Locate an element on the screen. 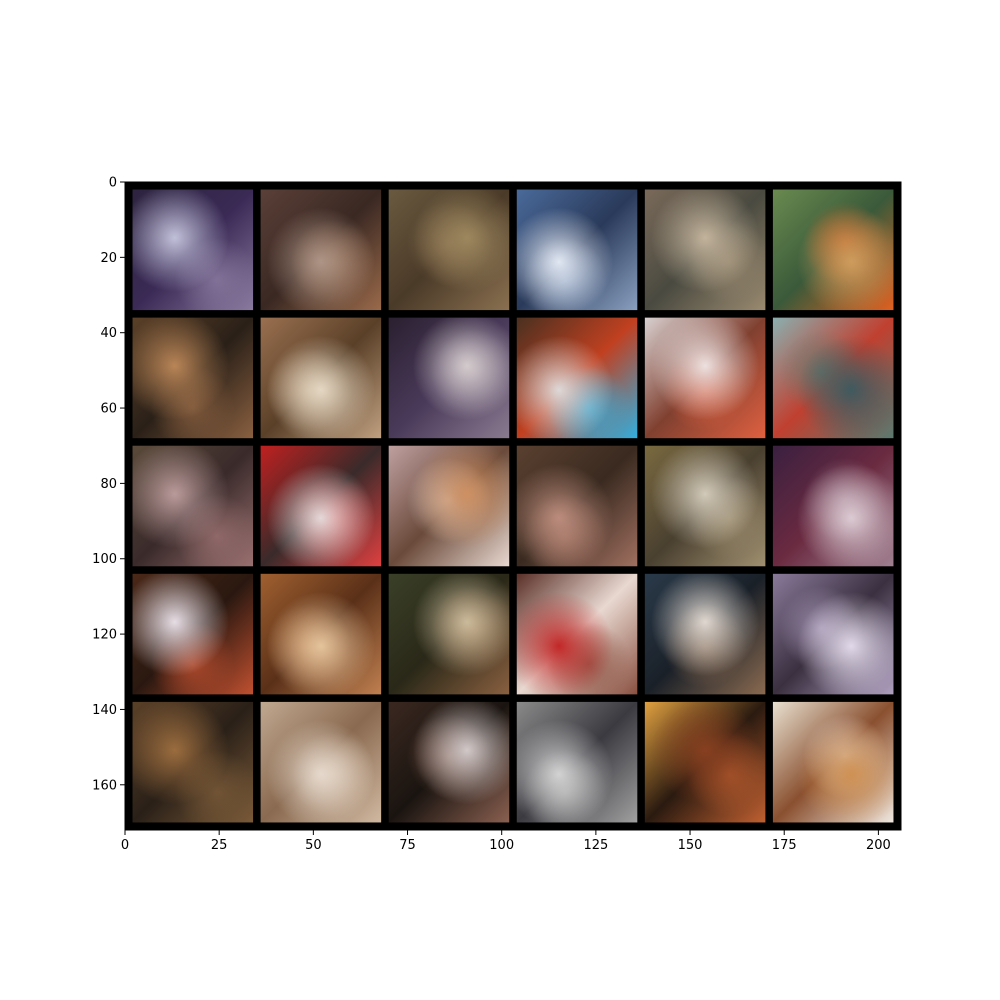  tile-r5-c3 is located at coordinates (449, 762).